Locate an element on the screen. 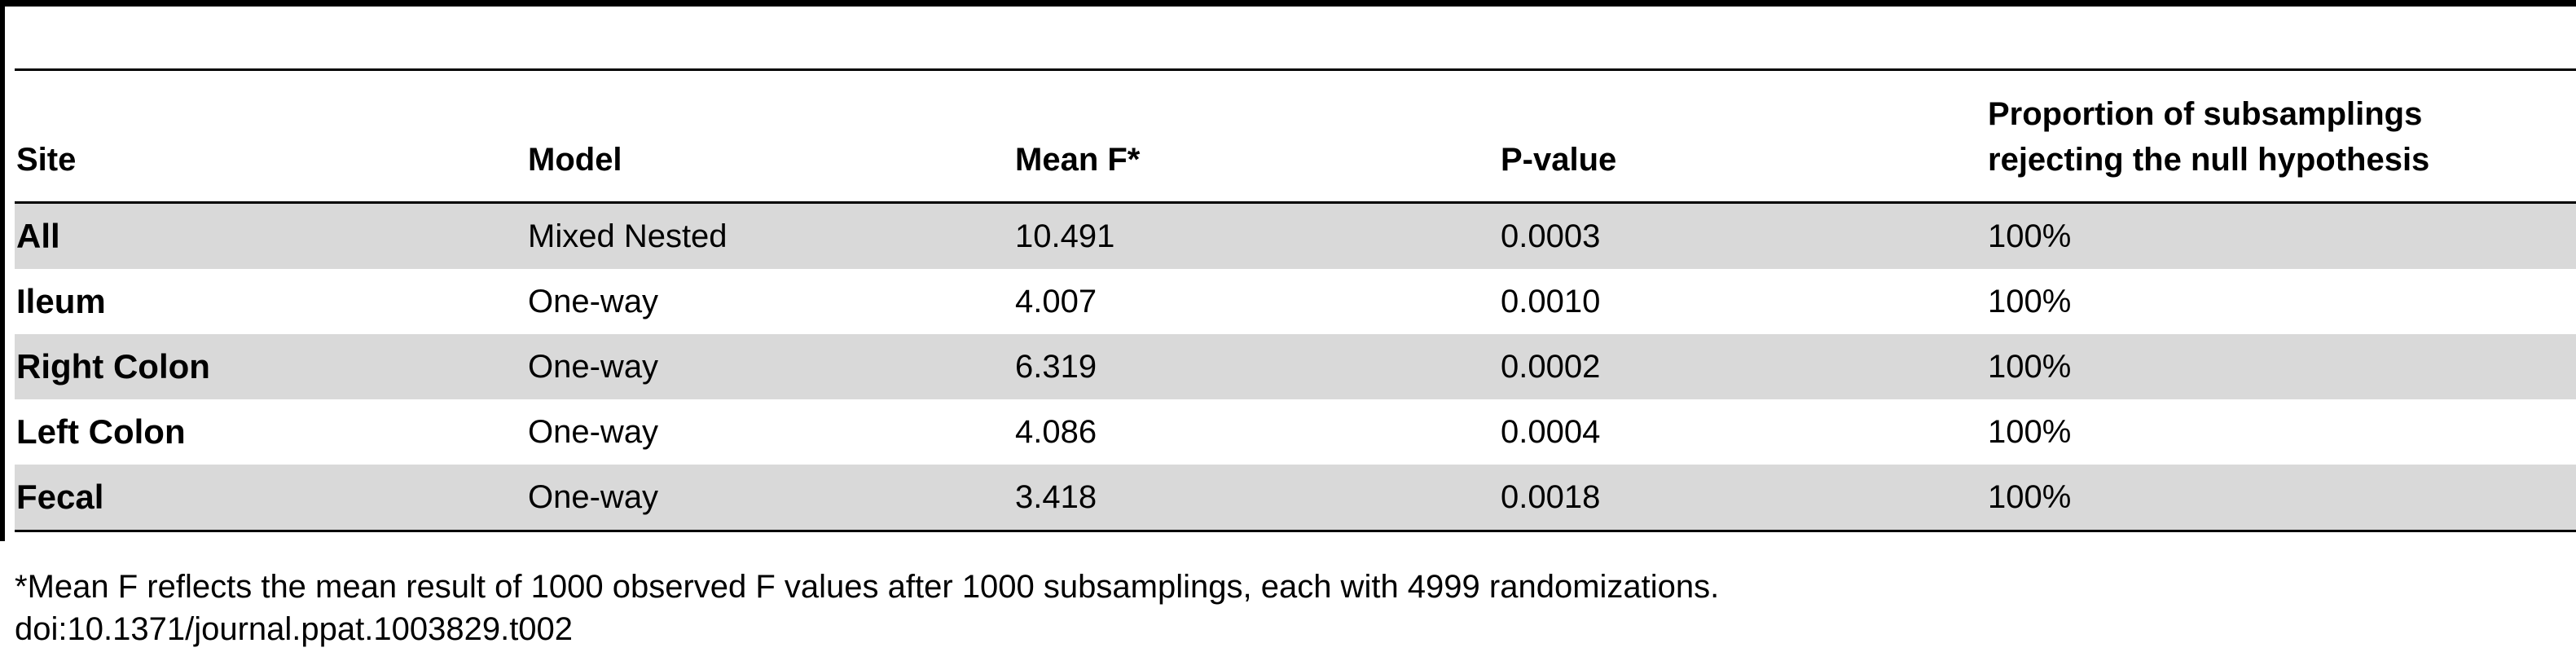 The width and height of the screenshot is (2576, 652). header-p-value: P-value is located at coordinates (1559, 160).